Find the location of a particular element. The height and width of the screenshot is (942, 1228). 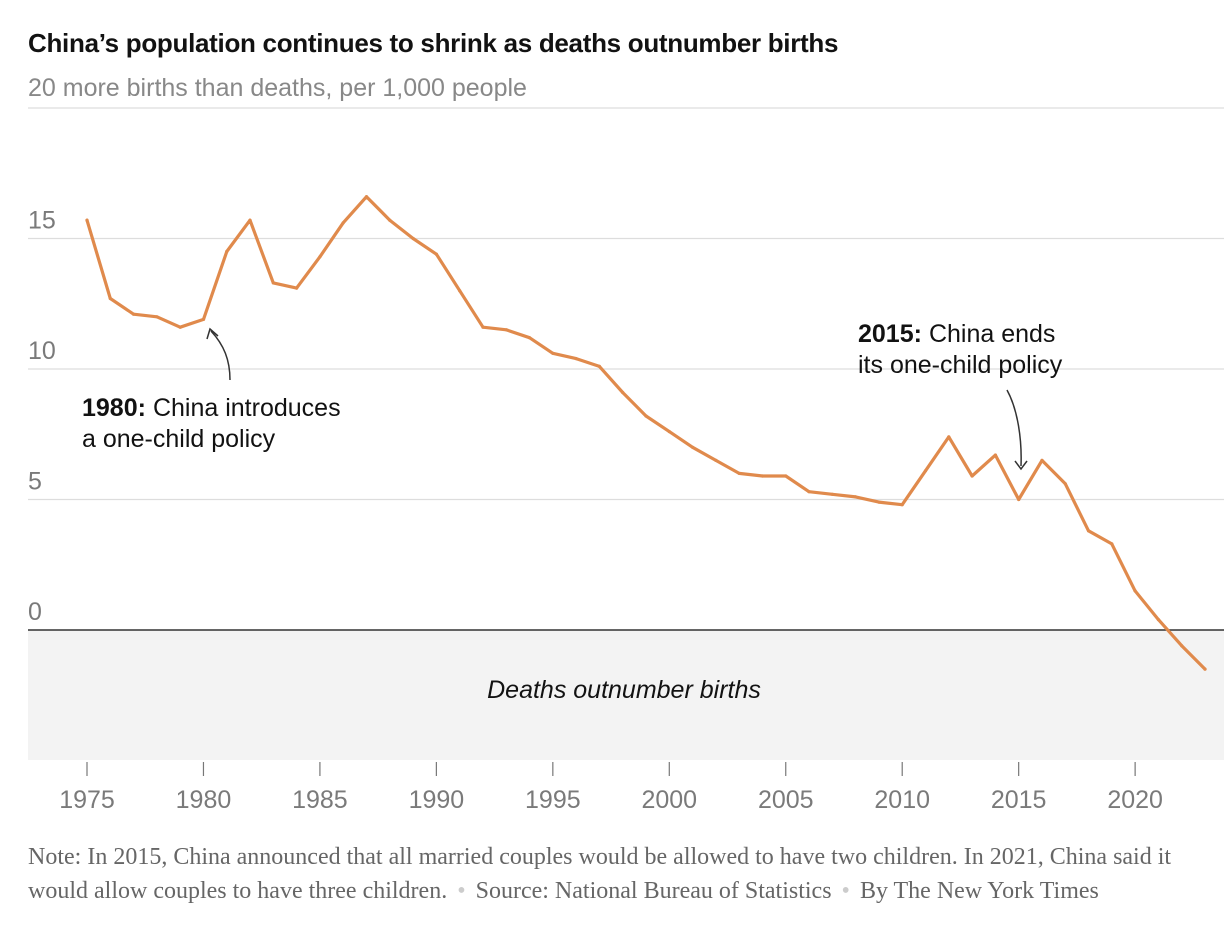

annotation-1980-line1: 1980: China introduces is located at coordinates (211, 408).